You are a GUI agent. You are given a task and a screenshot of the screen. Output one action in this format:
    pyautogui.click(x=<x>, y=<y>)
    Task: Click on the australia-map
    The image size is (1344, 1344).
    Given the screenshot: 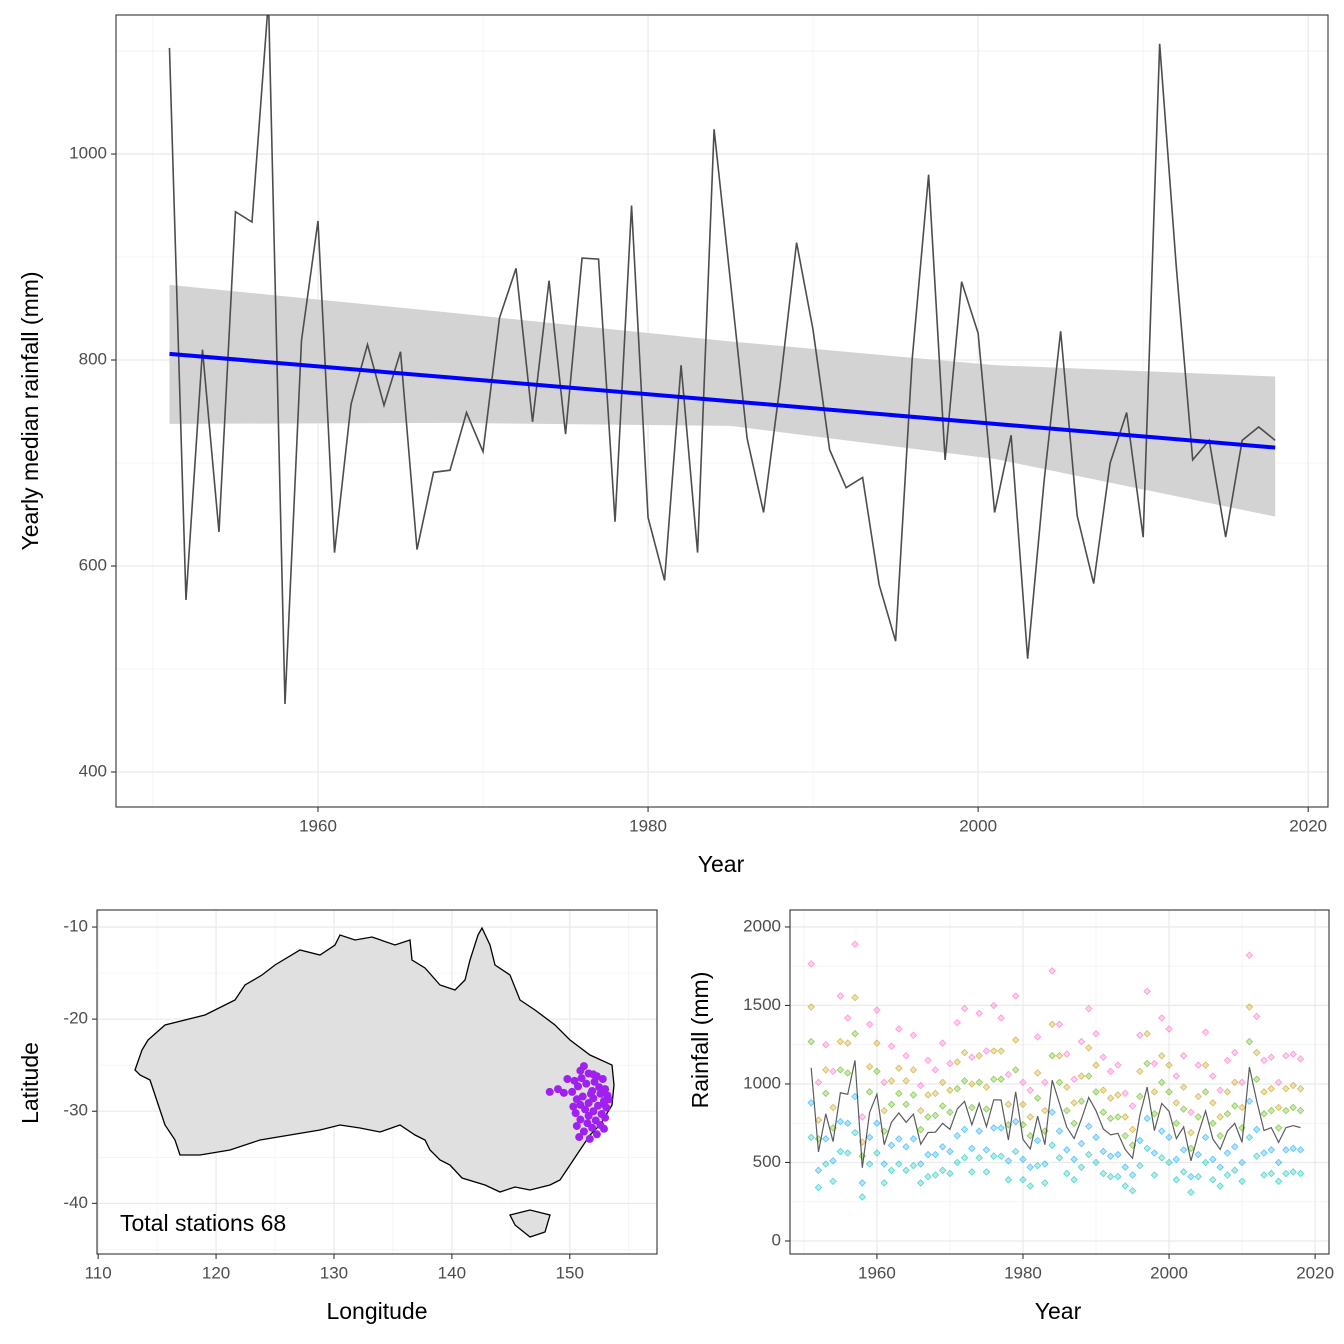 What is the action you would take?
    pyautogui.click(x=374, y=1082)
    